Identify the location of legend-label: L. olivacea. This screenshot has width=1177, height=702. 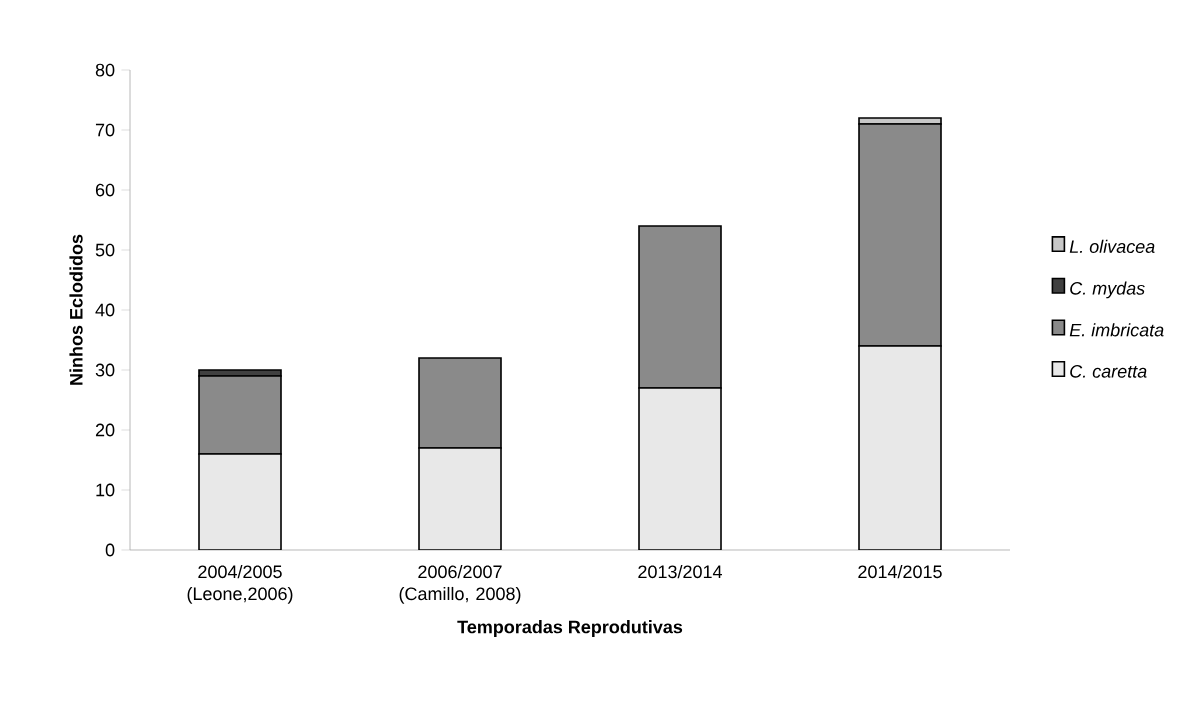
(1112, 246).